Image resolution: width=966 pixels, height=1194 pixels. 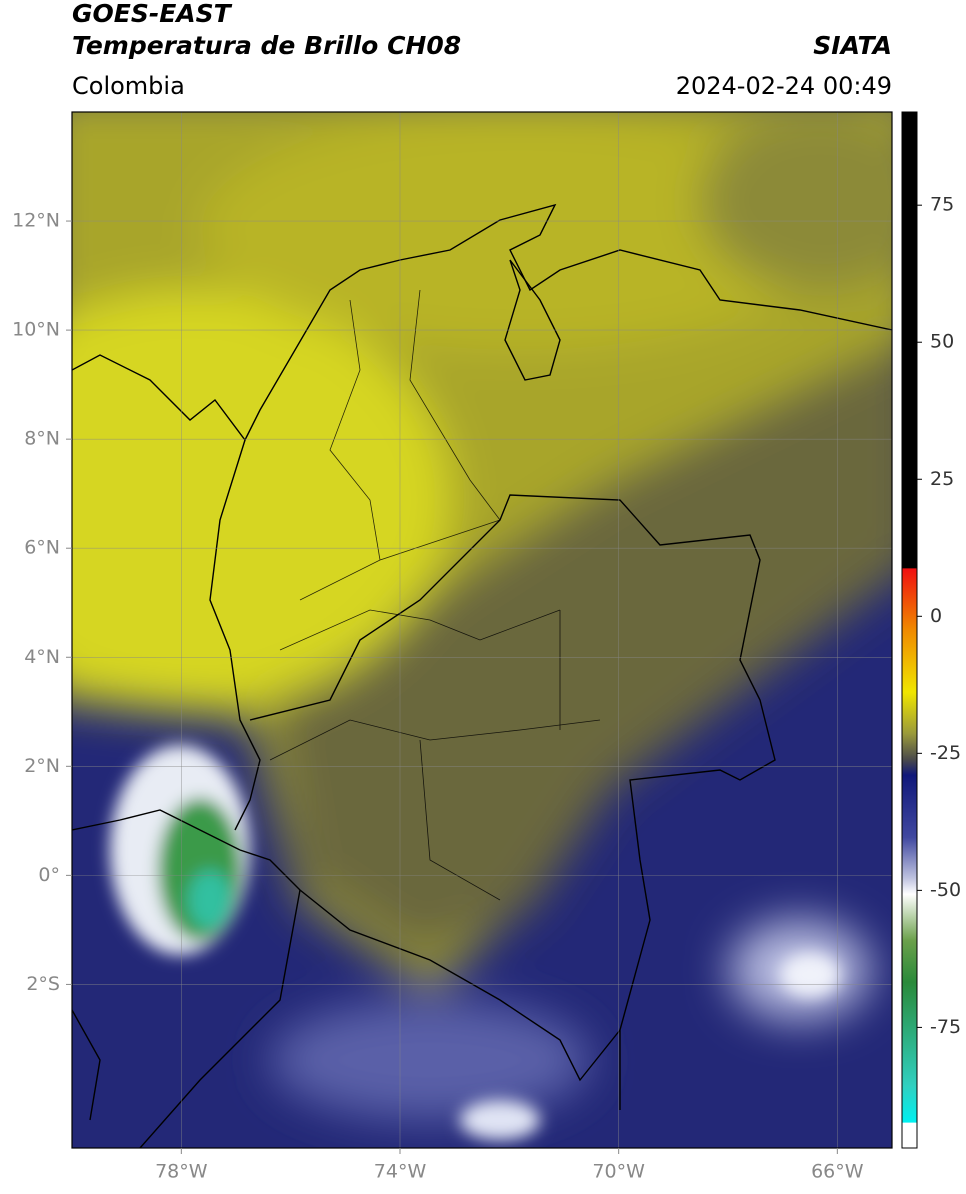 I want to click on subtitle: Temperatura de Brillo CH08, so click(x=266, y=45).